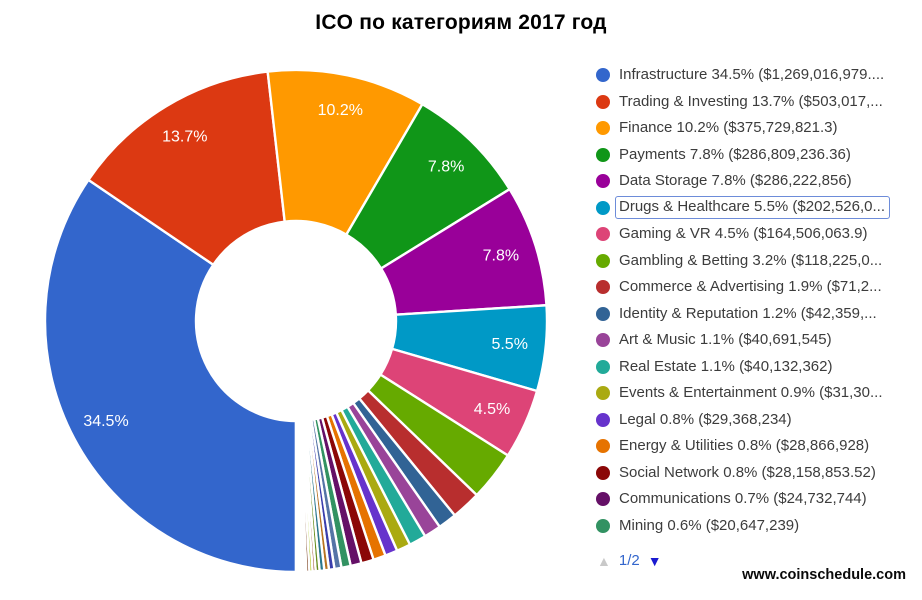  I want to click on pie-slice-percent-label: 13.7%, so click(184, 137).